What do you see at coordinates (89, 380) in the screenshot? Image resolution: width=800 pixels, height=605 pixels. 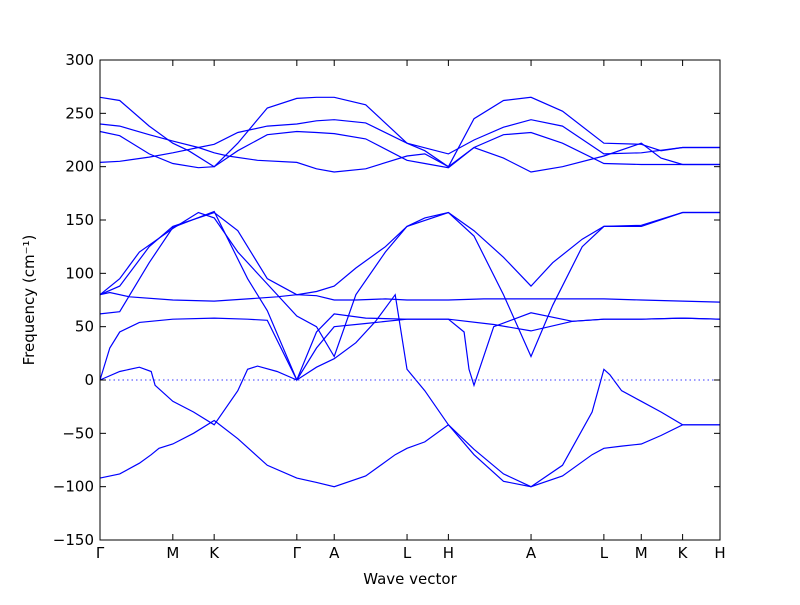 I see `y-tick-label: 0` at bounding box center [89, 380].